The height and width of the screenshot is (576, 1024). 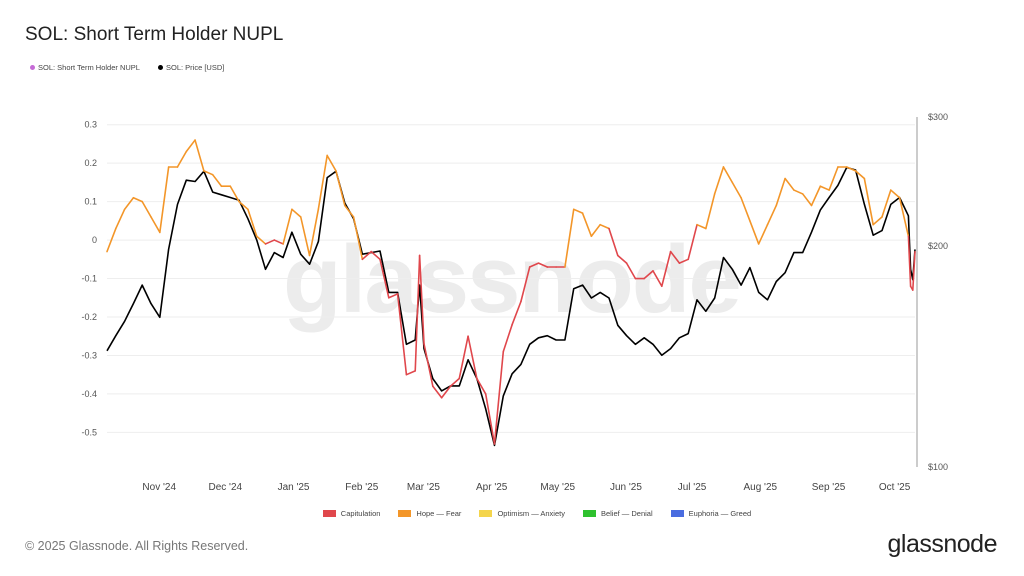 I want to click on zone-legend-belief-denial: Belief — Denial, so click(x=617, y=513).